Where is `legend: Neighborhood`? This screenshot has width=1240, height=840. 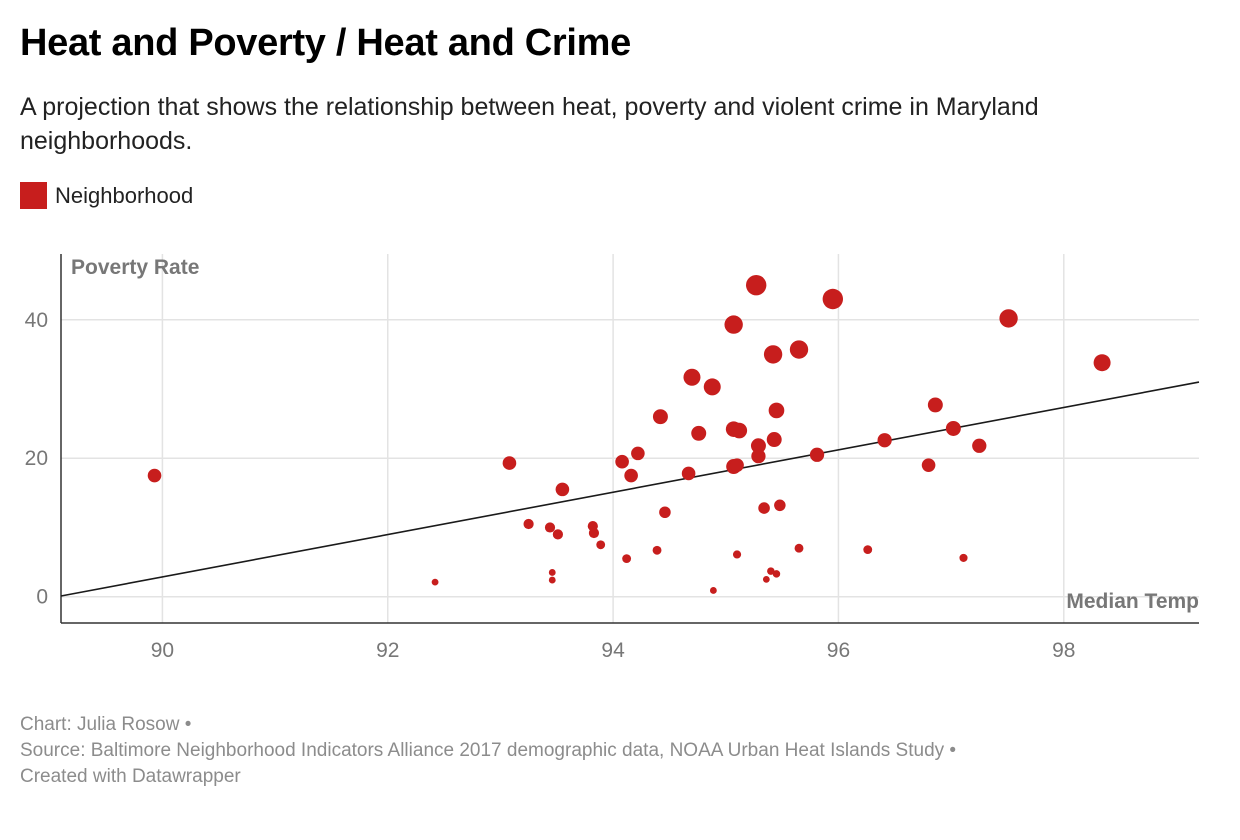 legend: Neighborhood is located at coordinates (106, 195).